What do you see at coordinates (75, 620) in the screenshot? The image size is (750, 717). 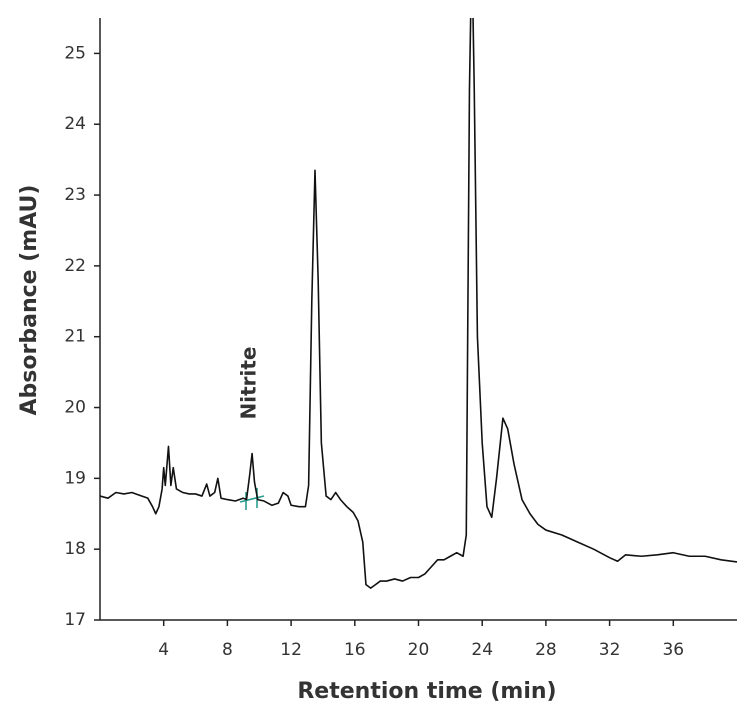 I see `y-tick-label: 17` at bounding box center [75, 620].